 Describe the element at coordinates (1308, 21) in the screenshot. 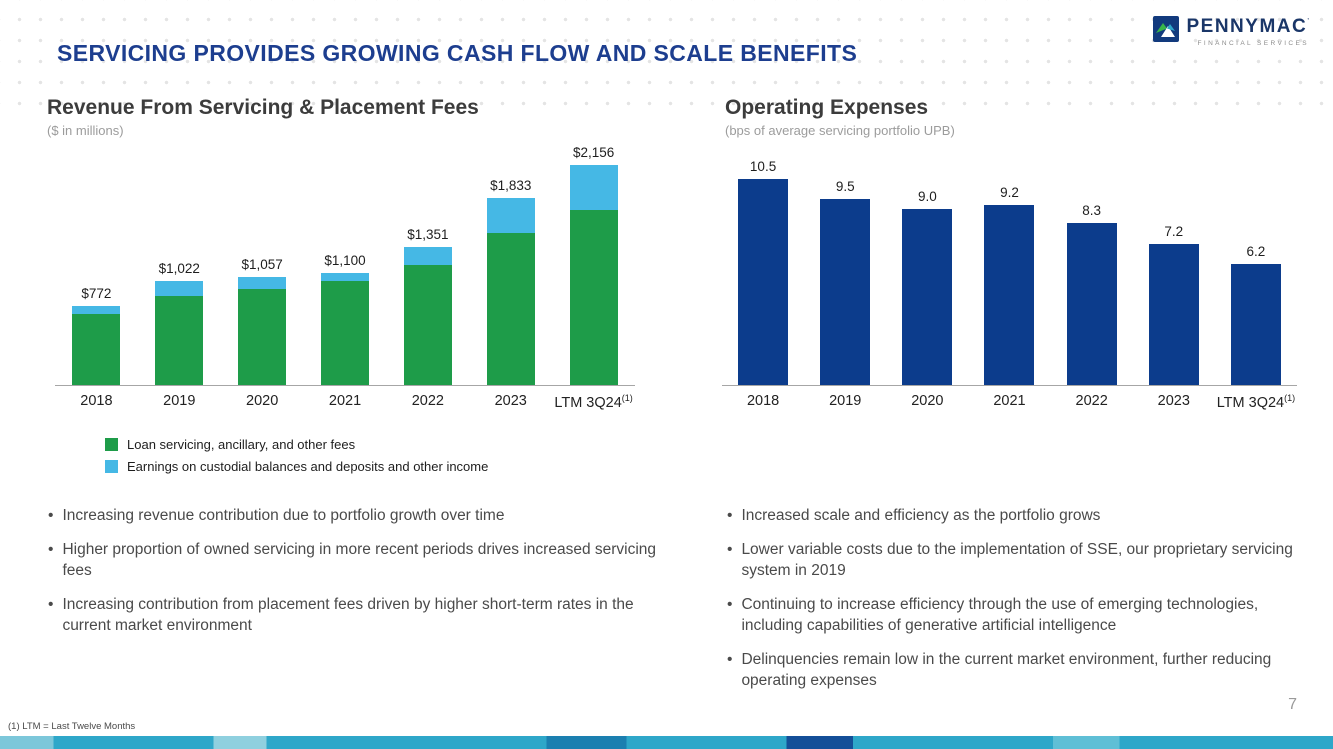

I see `logo-trademark: ’` at that location.